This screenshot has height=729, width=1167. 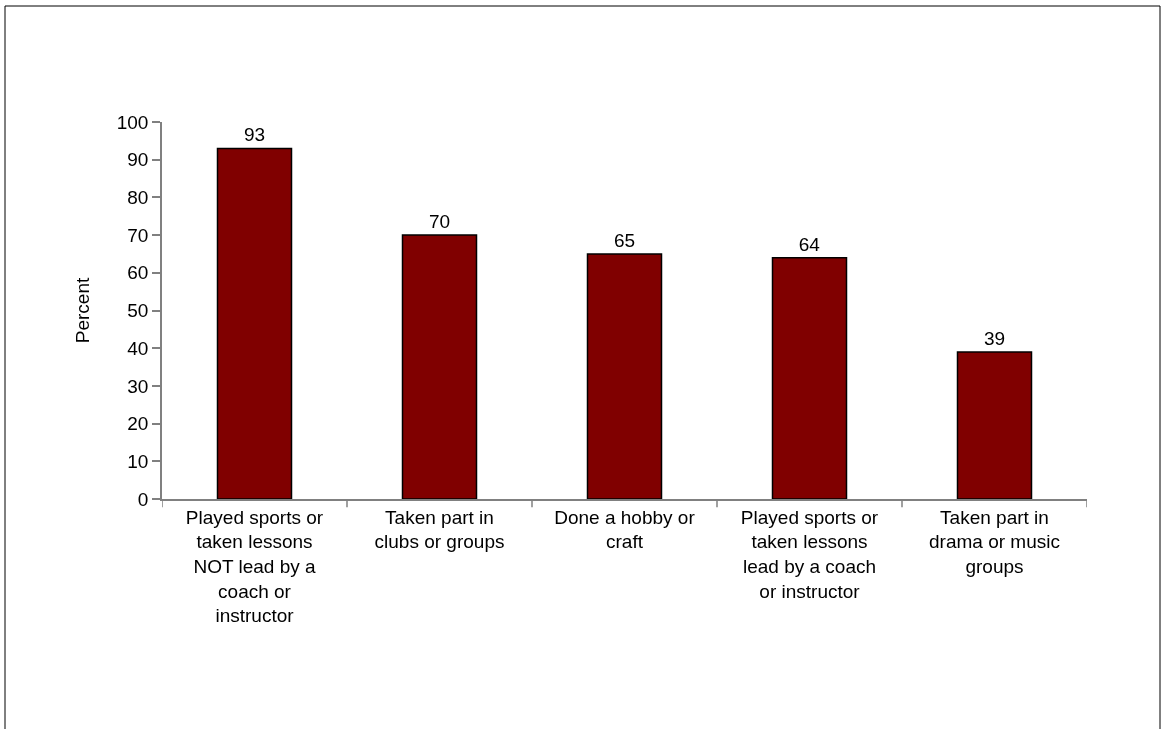 I want to click on y-axis-title: Percent, so click(x=83, y=310).